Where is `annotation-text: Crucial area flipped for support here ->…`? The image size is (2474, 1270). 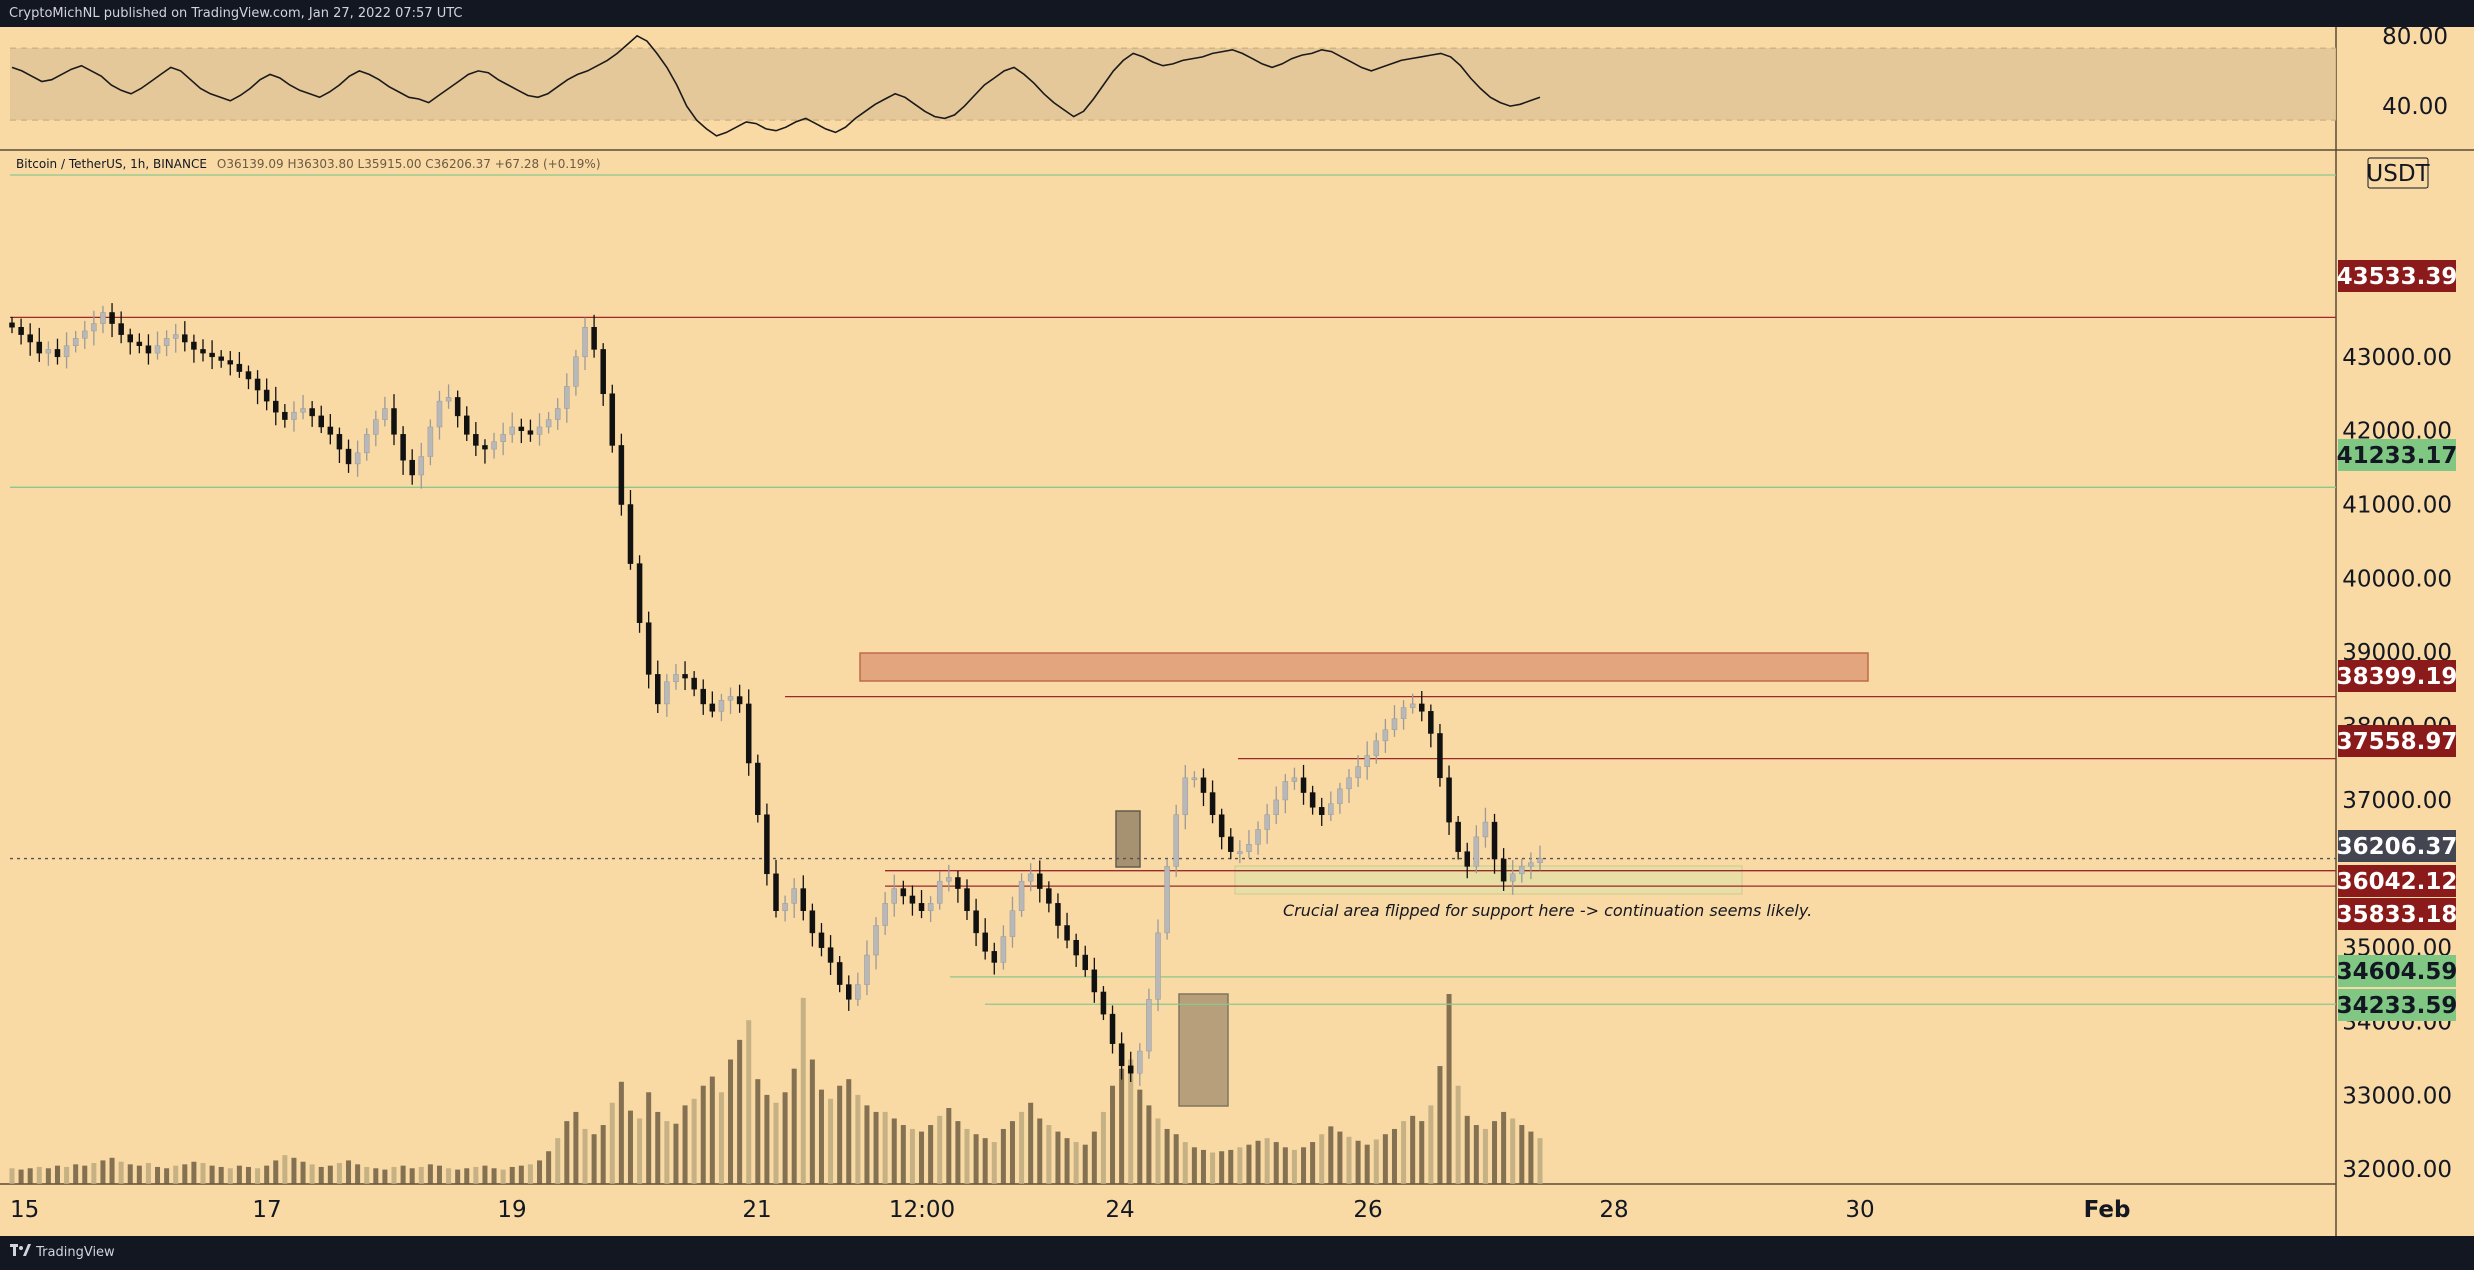 annotation-text: Crucial area flipped for support here ->… is located at coordinates (1547, 910).